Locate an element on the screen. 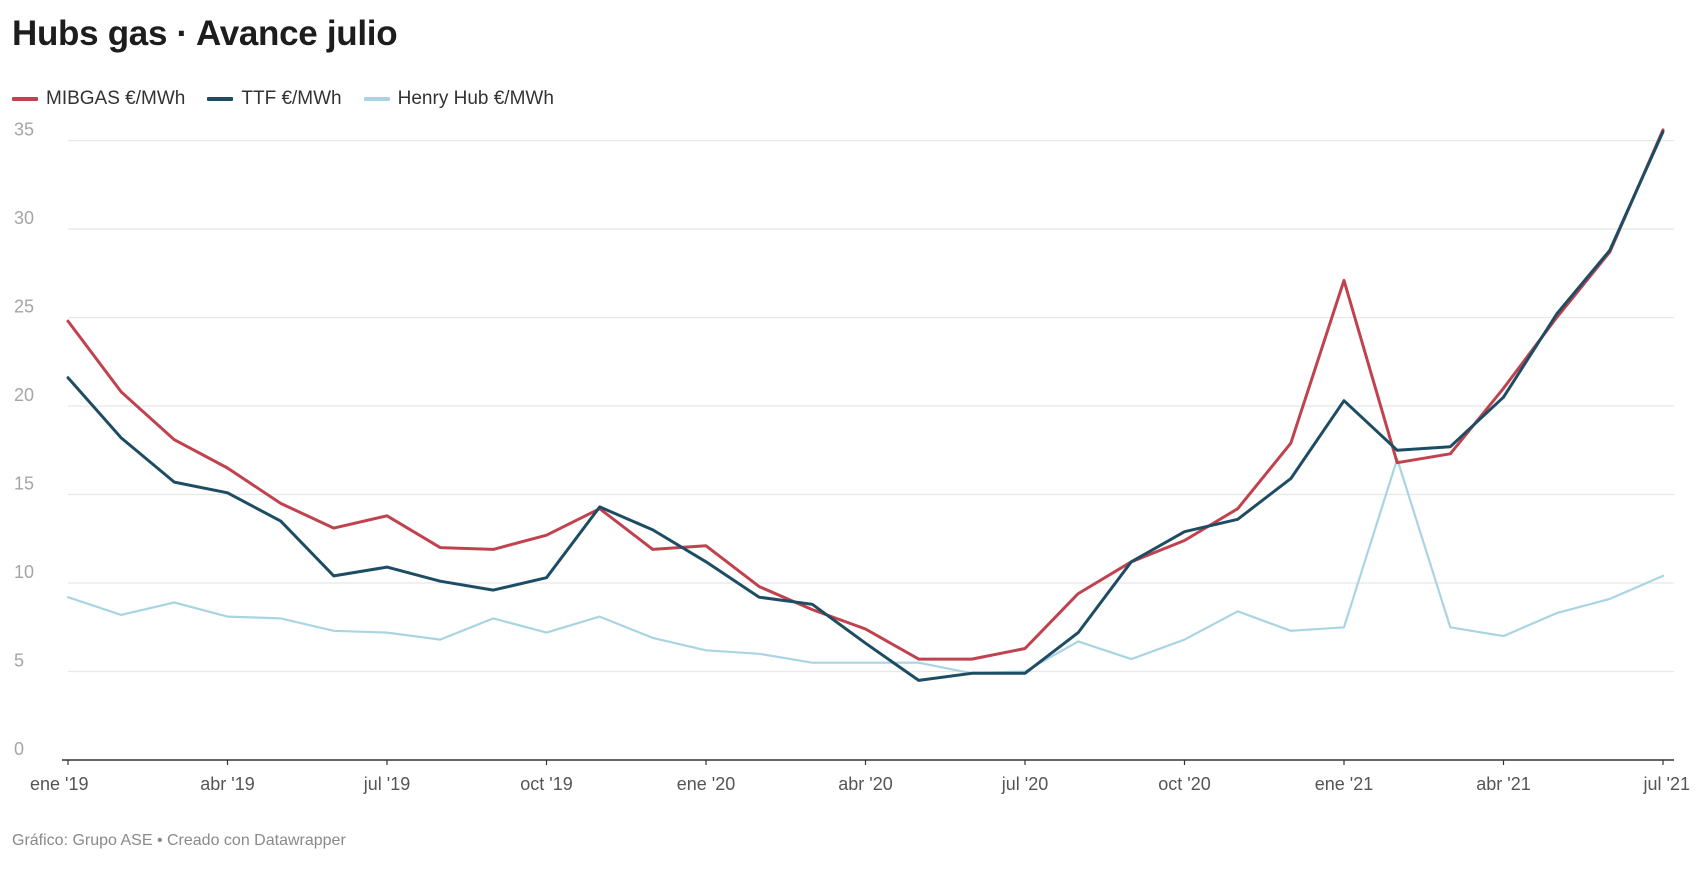 The height and width of the screenshot is (870, 1706). legend-item-ttf: TTF €/MWh is located at coordinates (274, 99).